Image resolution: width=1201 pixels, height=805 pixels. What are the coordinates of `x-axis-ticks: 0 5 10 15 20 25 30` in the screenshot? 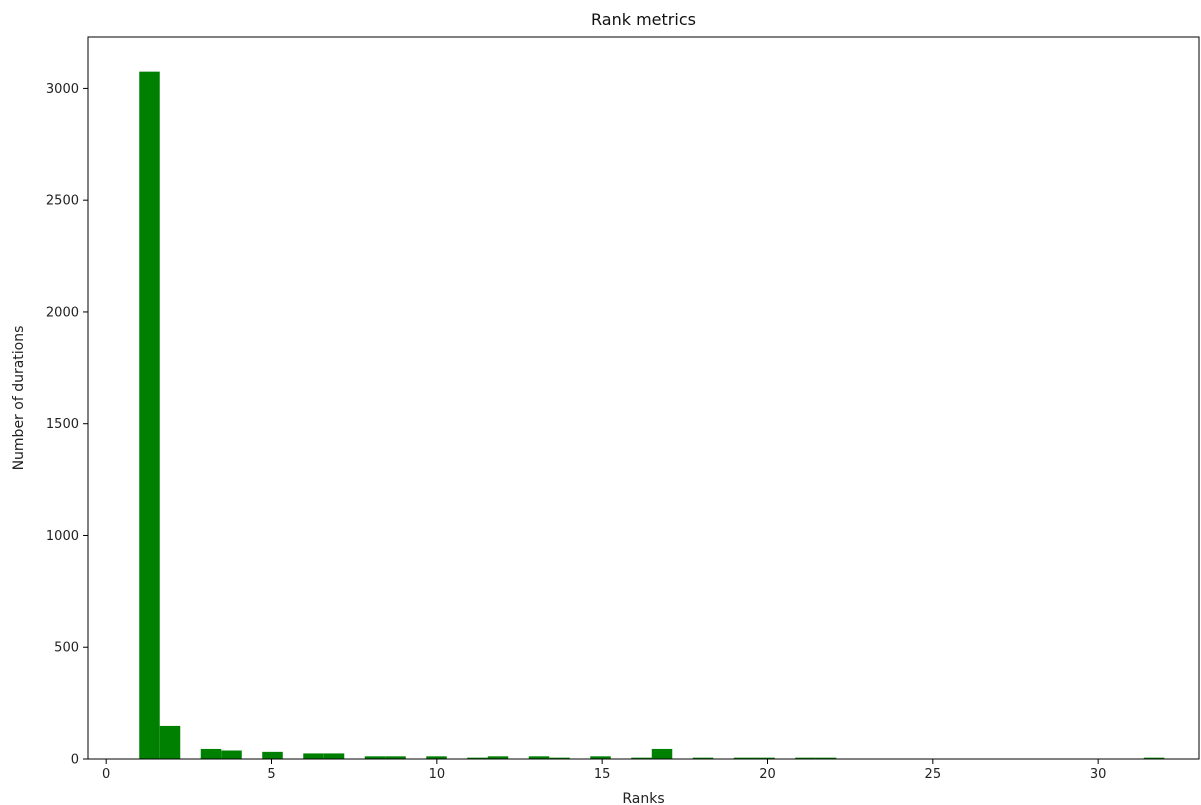 It's located at (604, 770).